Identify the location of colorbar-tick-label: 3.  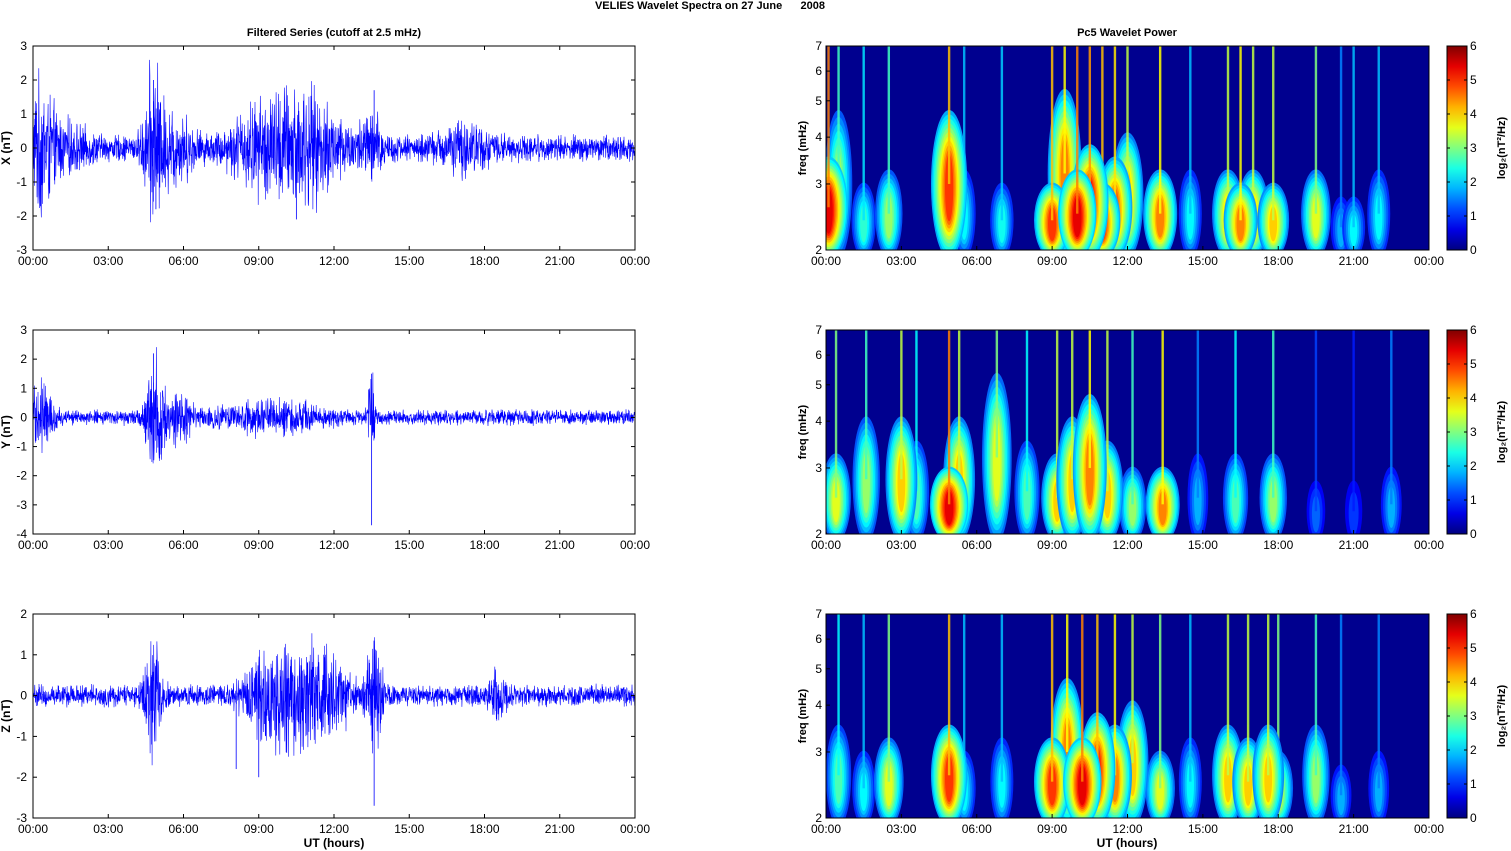
(1473, 148).